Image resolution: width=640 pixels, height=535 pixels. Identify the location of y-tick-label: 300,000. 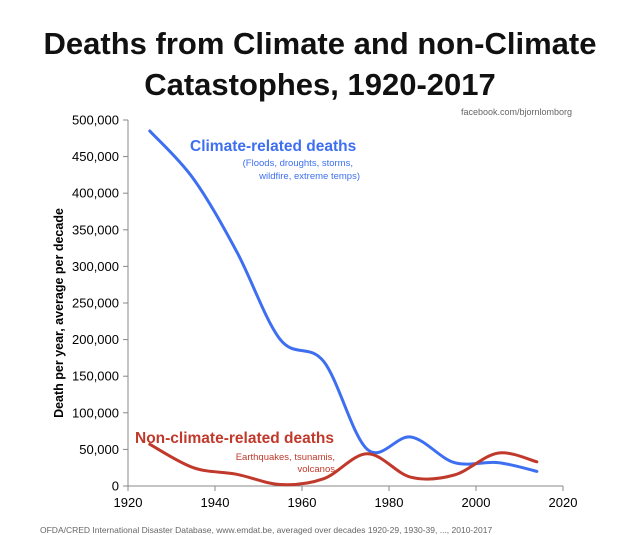
(95, 266).